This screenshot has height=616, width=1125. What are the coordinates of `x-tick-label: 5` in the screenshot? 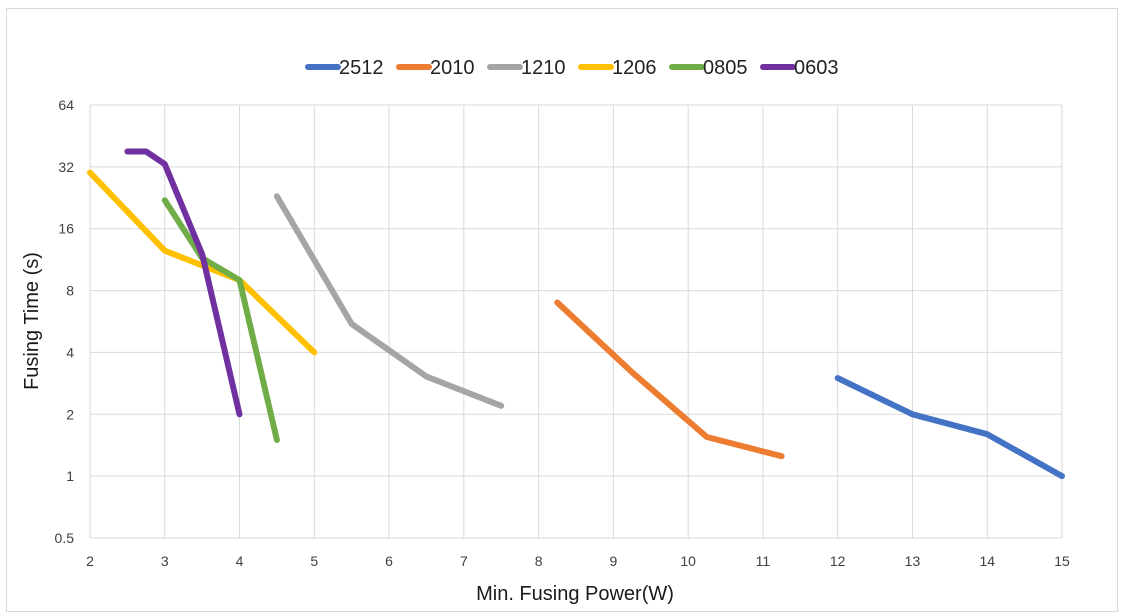 It's located at (314, 561).